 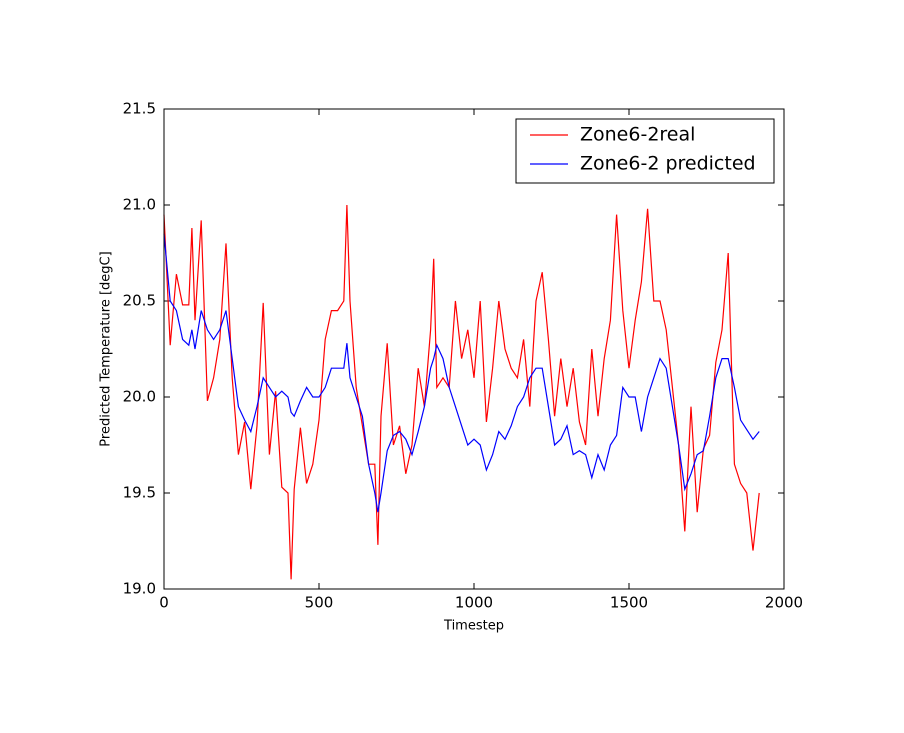 I want to click on legend-label: Zone6-2real, so click(x=637, y=135).